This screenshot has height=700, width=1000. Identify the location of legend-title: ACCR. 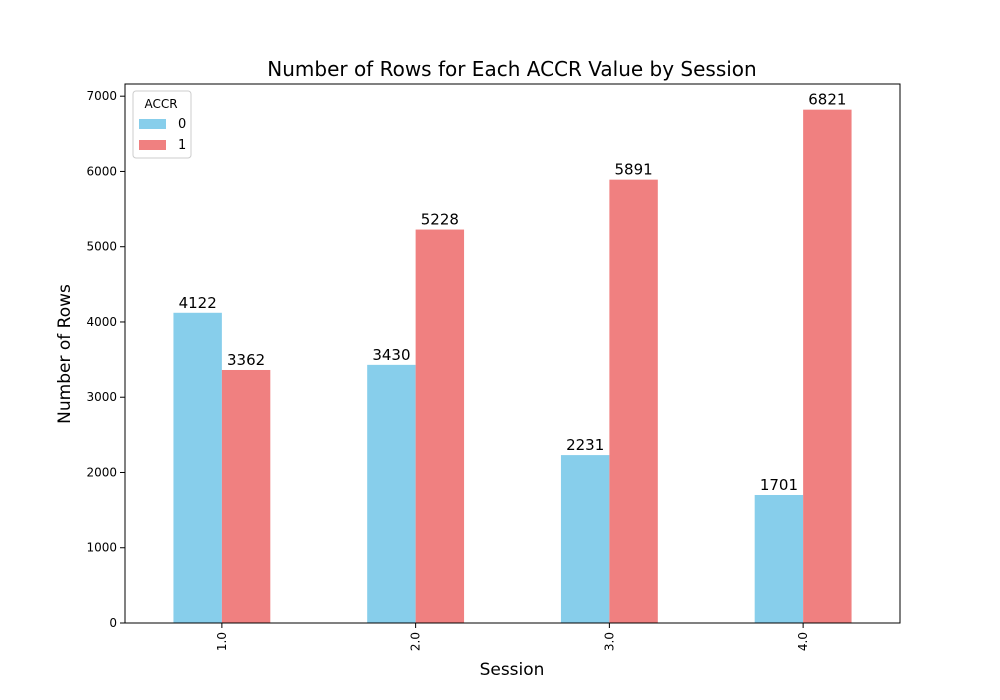
(160, 104).